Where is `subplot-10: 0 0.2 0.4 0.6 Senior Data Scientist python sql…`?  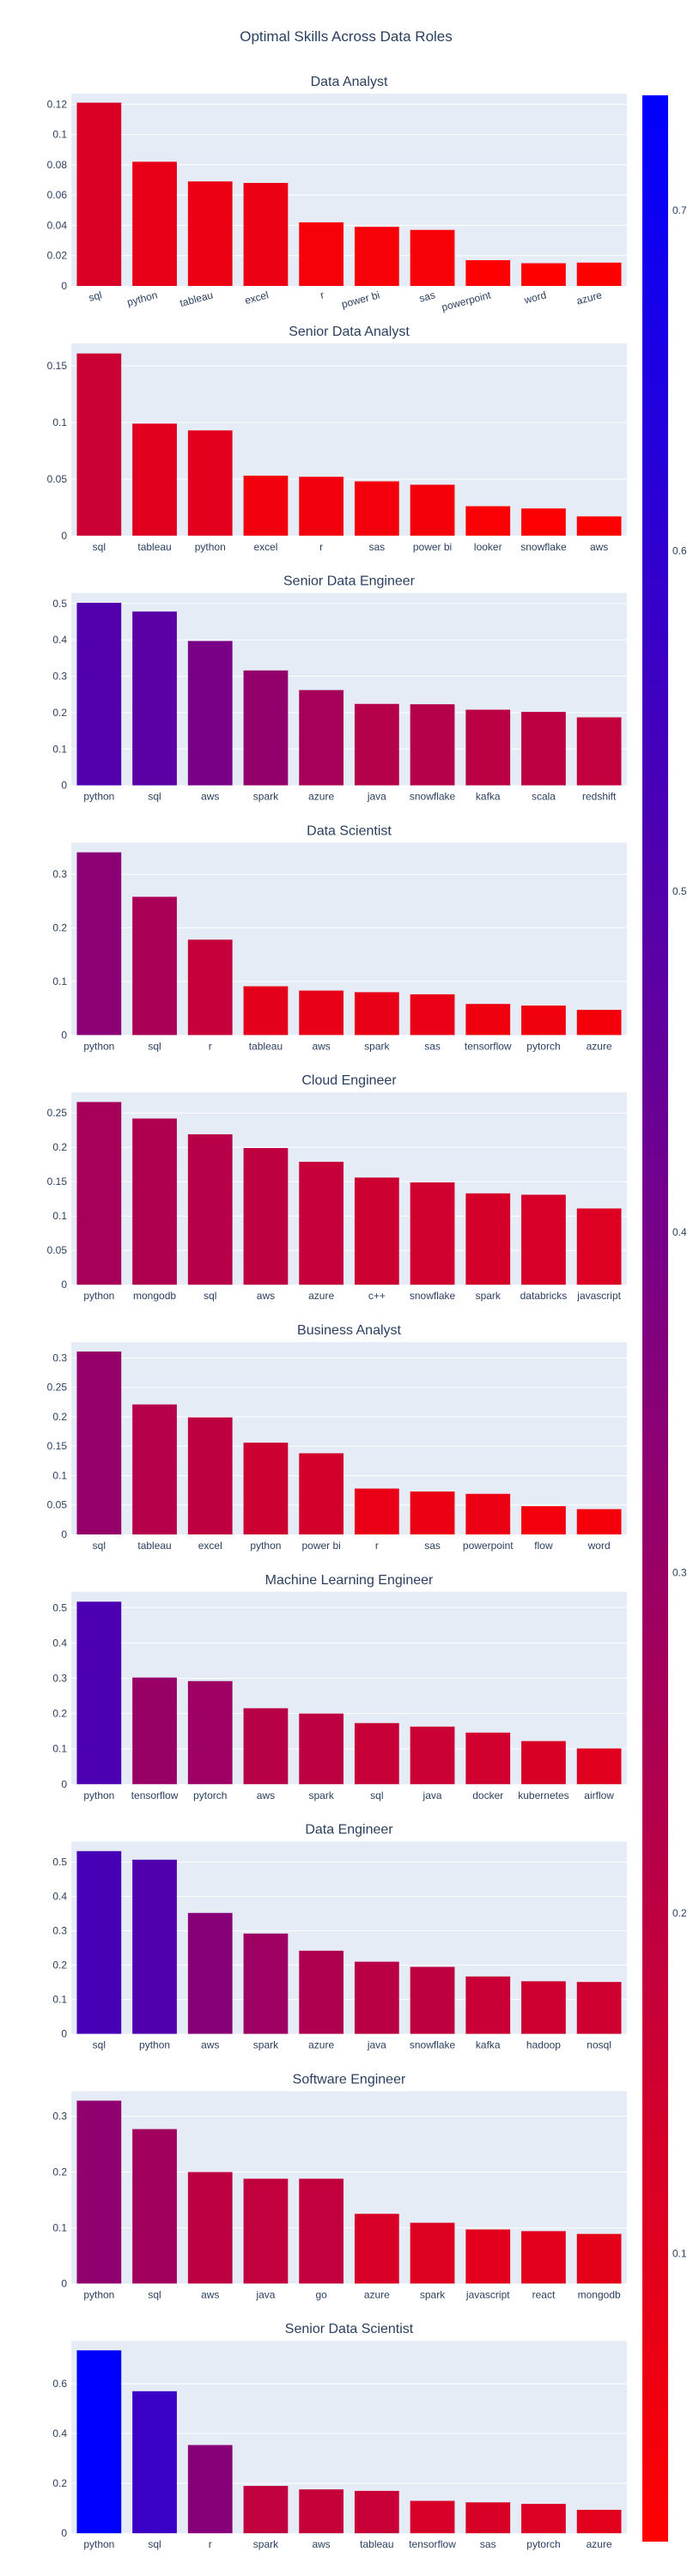 subplot-10: 0 0.2 0.4 0.6 Senior Data Scientist python sql… is located at coordinates (339, 2436).